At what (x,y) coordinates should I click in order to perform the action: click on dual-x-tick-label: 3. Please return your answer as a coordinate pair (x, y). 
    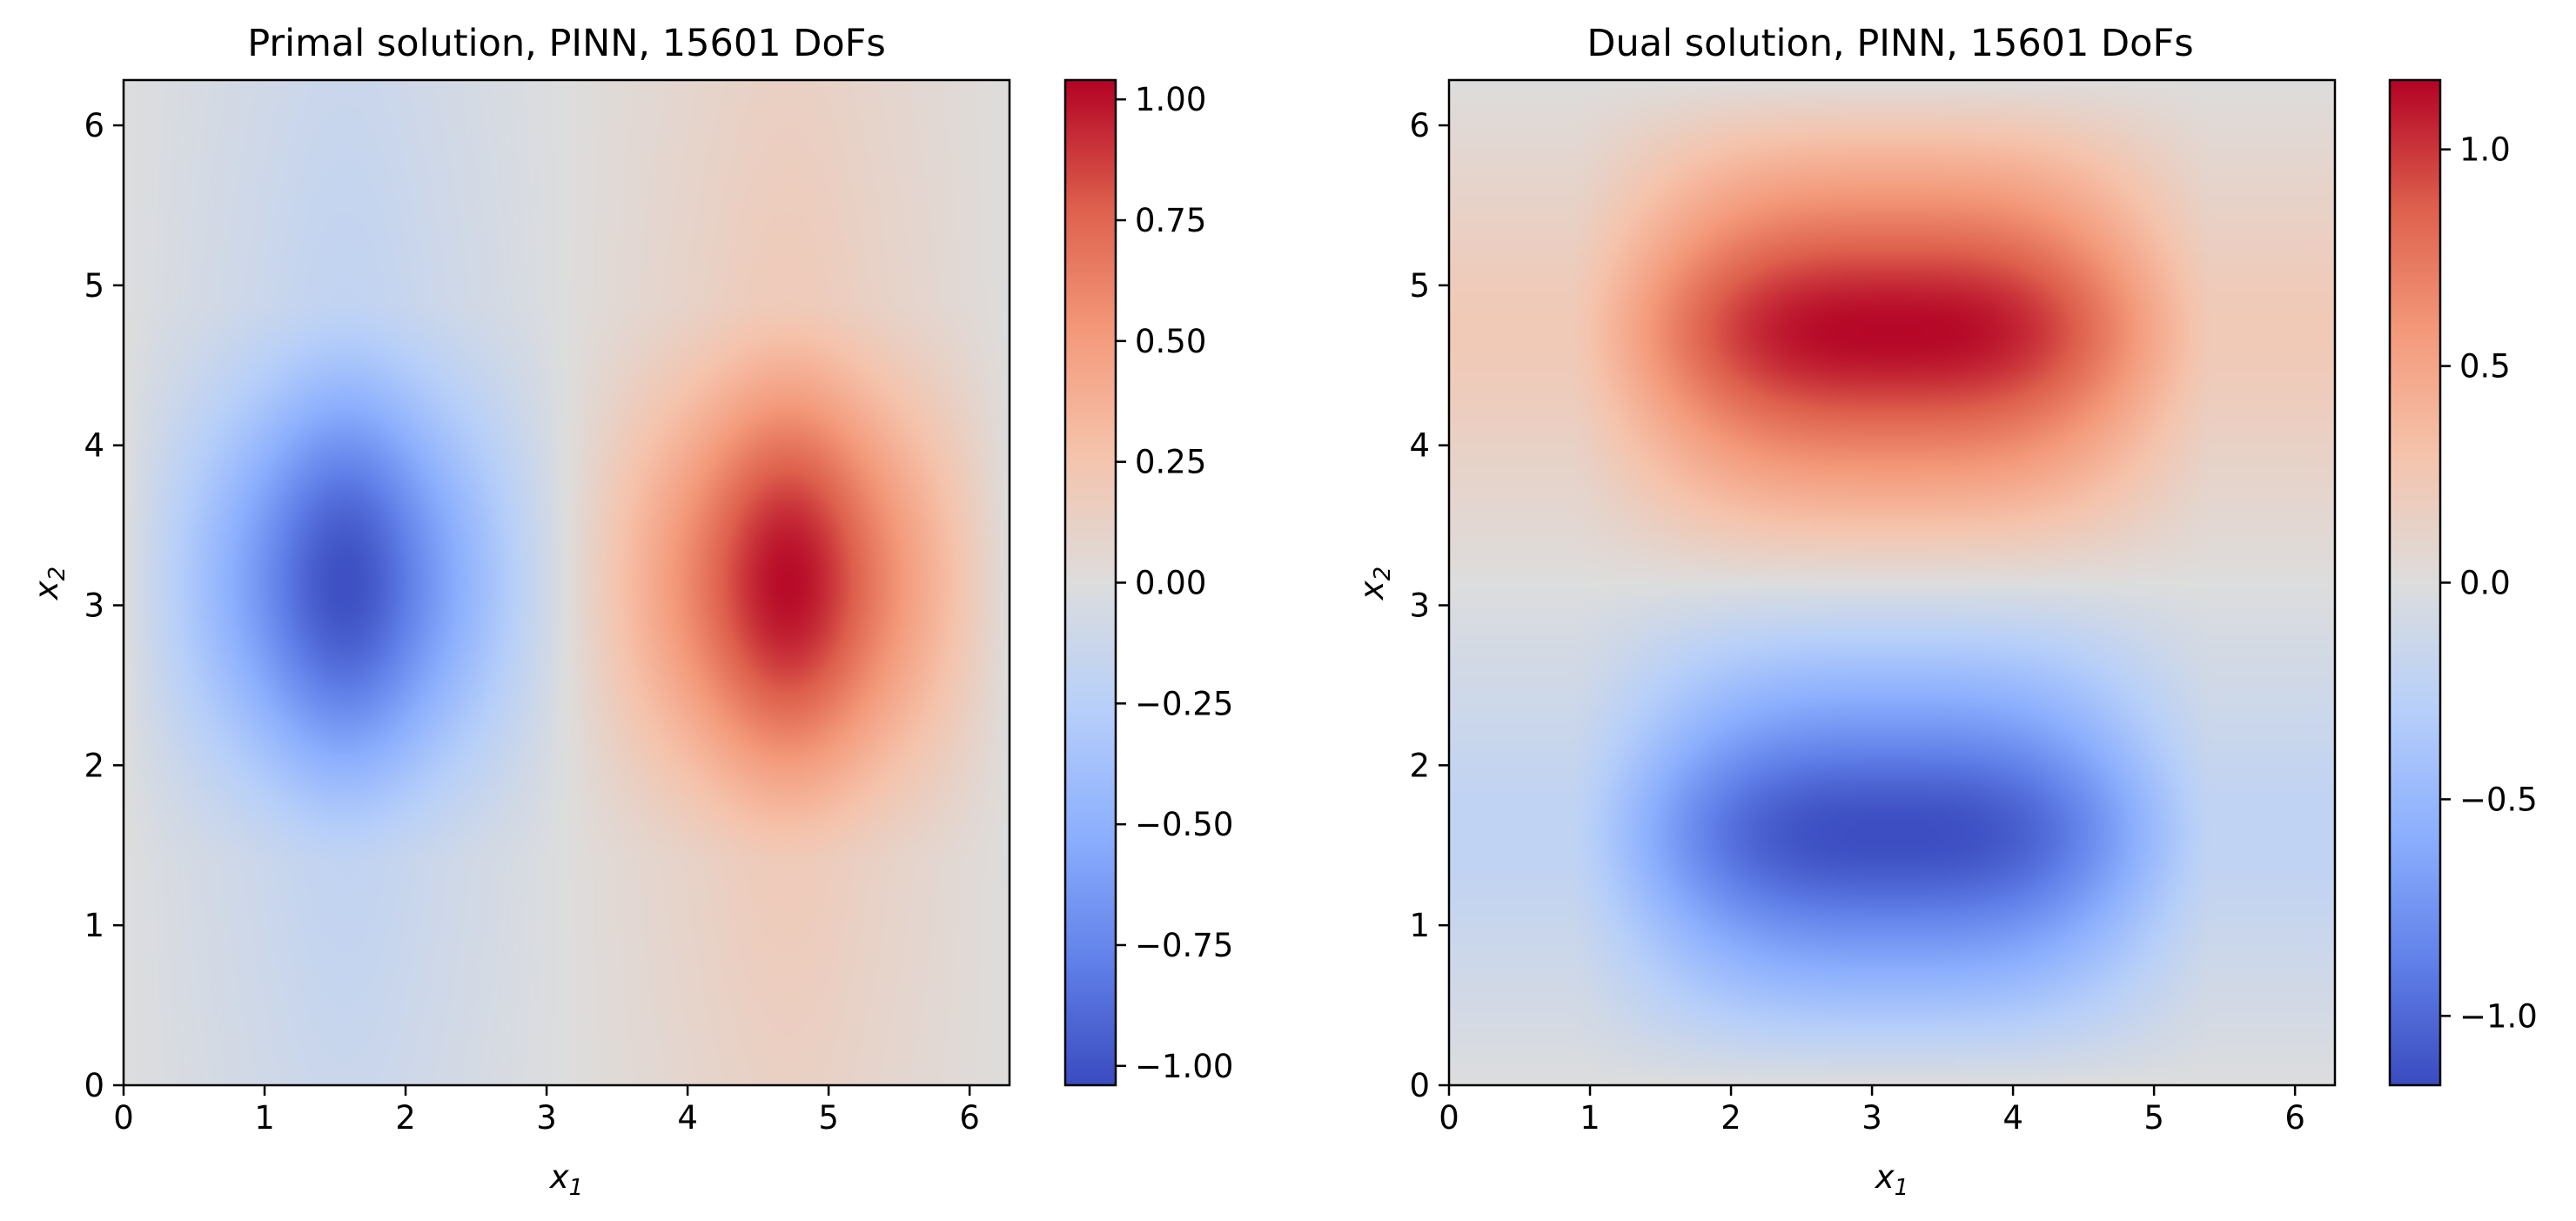
    Looking at the image, I should click on (1872, 1118).